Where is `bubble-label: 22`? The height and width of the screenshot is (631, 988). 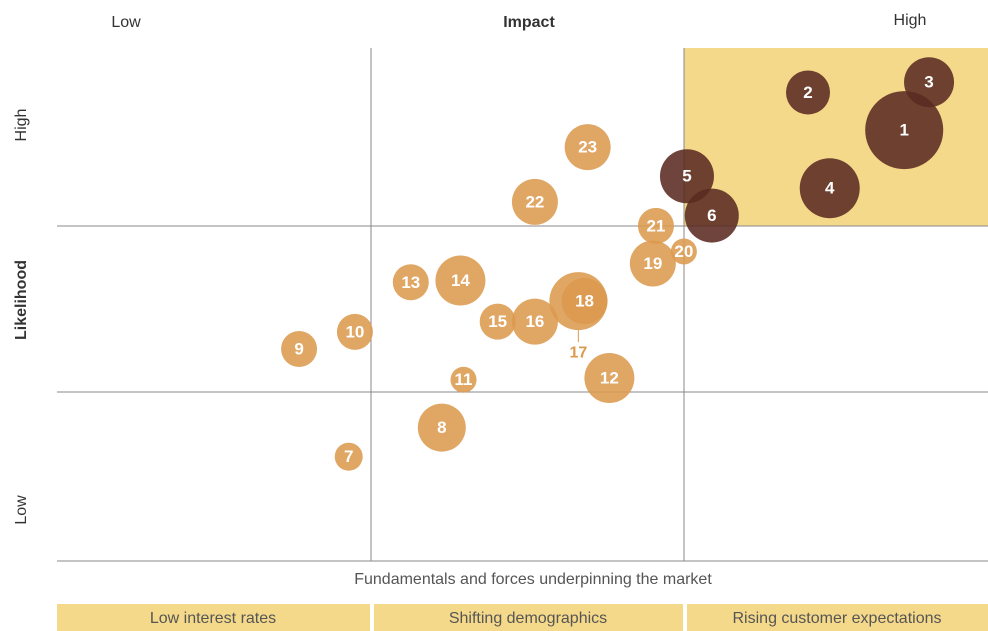
bubble-label: 22 is located at coordinates (534, 201).